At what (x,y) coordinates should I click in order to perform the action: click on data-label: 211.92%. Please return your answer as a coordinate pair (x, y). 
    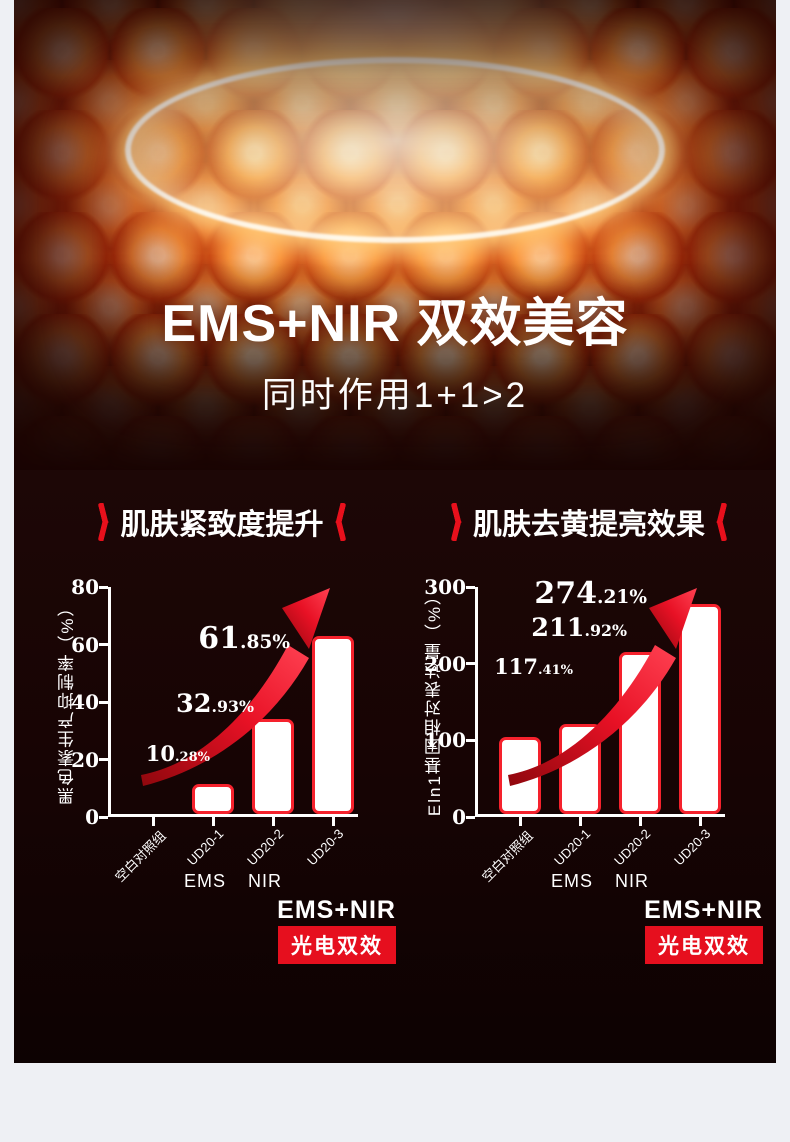
    Looking at the image, I should click on (579, 628).